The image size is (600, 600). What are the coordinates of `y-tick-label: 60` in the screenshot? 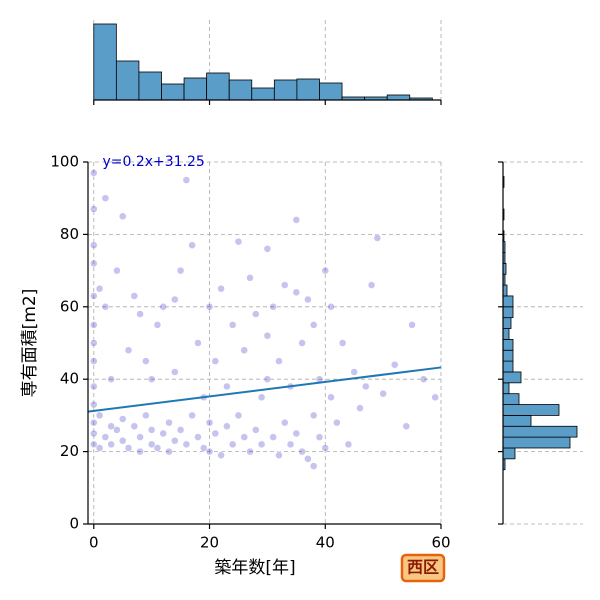 It's located at (69, 306).